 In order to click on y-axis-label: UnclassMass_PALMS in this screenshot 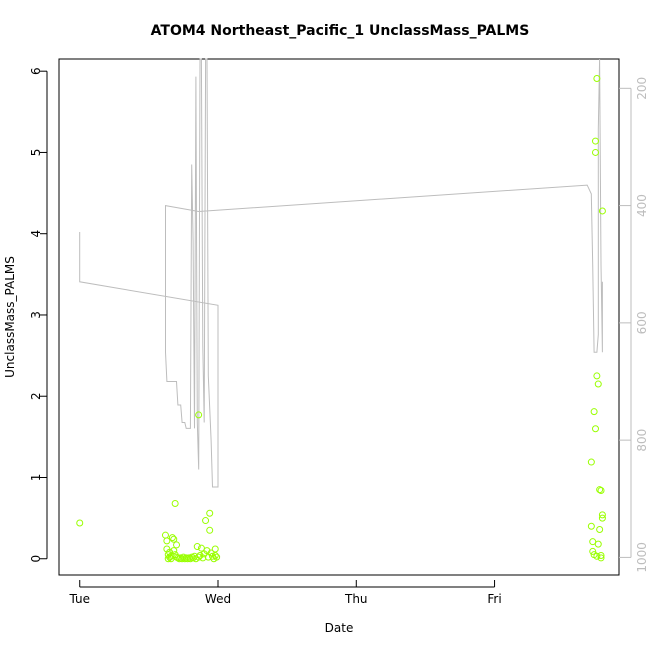, I will do `click(10, 317)`.